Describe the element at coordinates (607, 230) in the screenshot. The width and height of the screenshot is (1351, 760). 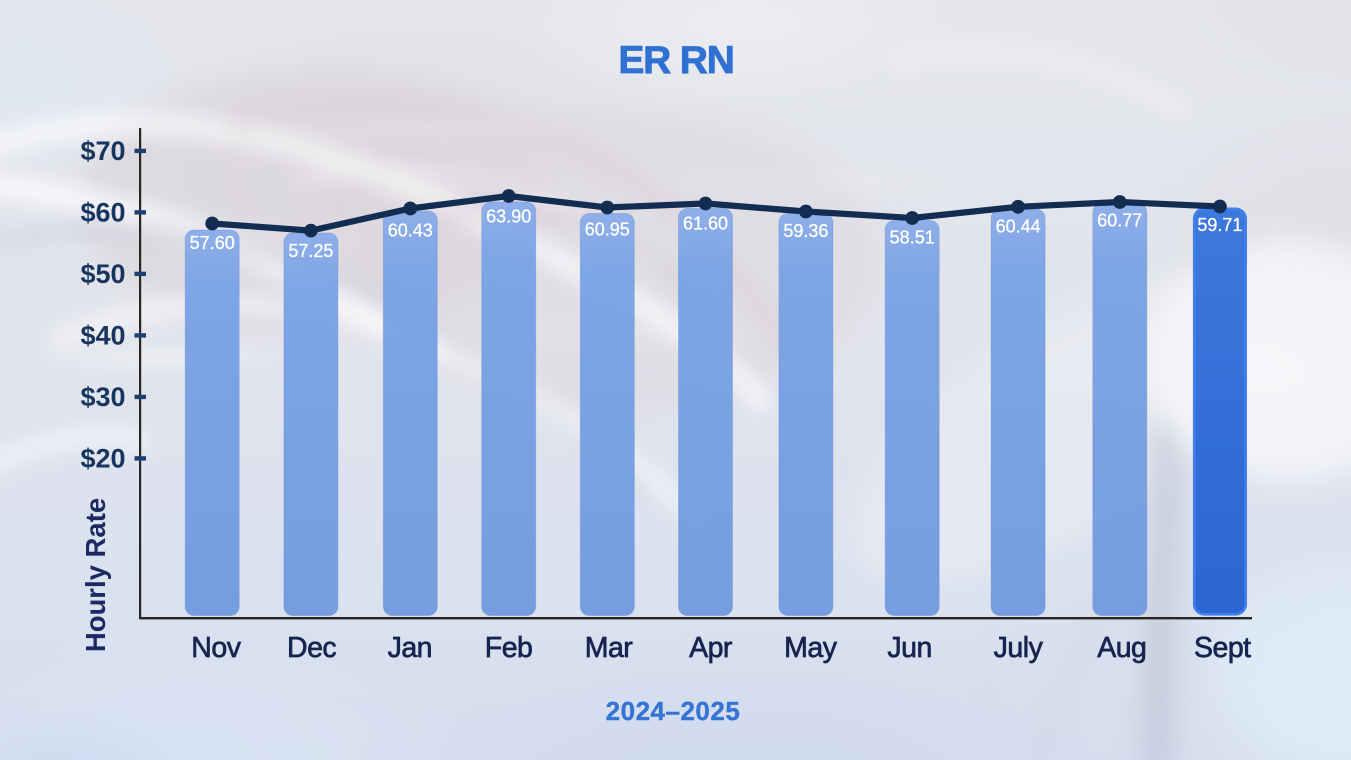
I see `svg-text: 60.95` at that location.